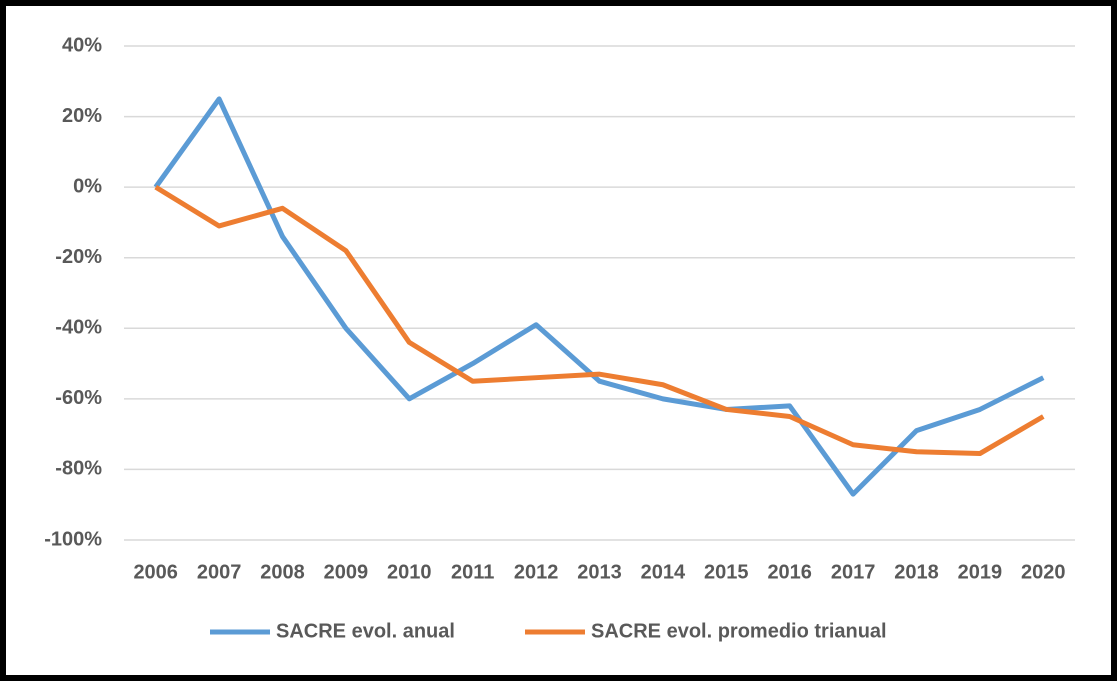 The height and width of the screenshot is (681, 1117). What do you see at coordinates (78, 257) in the screenshot?
I see `y-tick-label: -20%` at bounding box center [78, 257].